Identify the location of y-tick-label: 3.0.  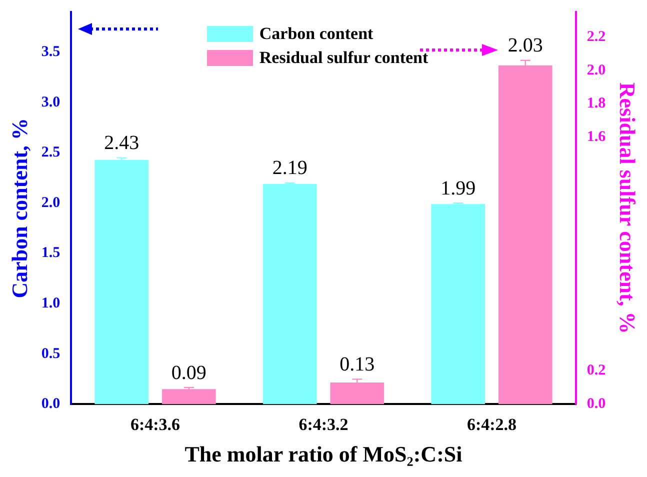
(50, 102).